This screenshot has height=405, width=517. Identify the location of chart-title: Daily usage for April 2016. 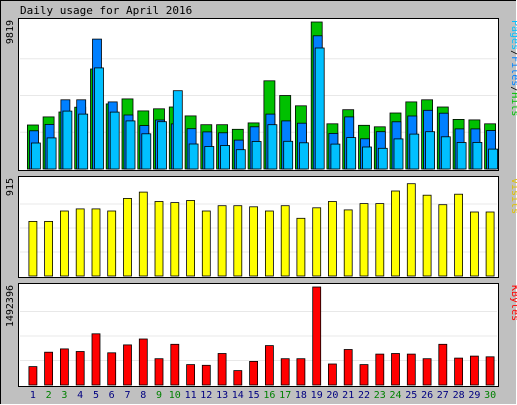
(106, 10).